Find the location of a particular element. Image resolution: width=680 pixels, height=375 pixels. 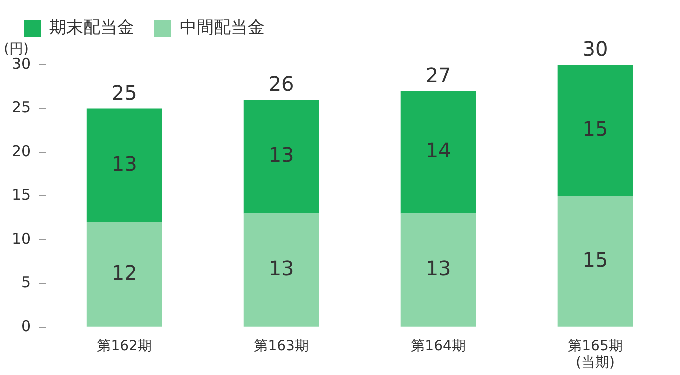

x-tick-label: 第164期 is located at coordinates (438, 346).